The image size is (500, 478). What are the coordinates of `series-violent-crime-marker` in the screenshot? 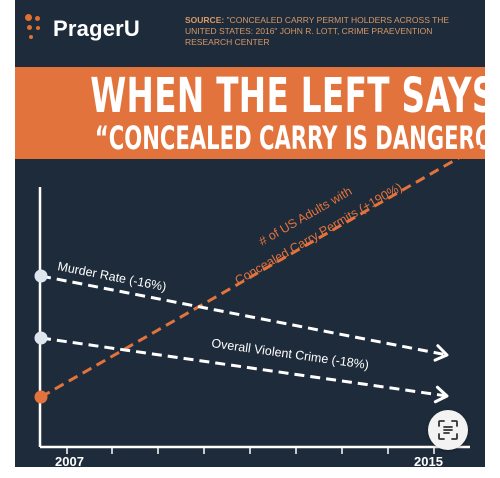 It's located at (41, 338).